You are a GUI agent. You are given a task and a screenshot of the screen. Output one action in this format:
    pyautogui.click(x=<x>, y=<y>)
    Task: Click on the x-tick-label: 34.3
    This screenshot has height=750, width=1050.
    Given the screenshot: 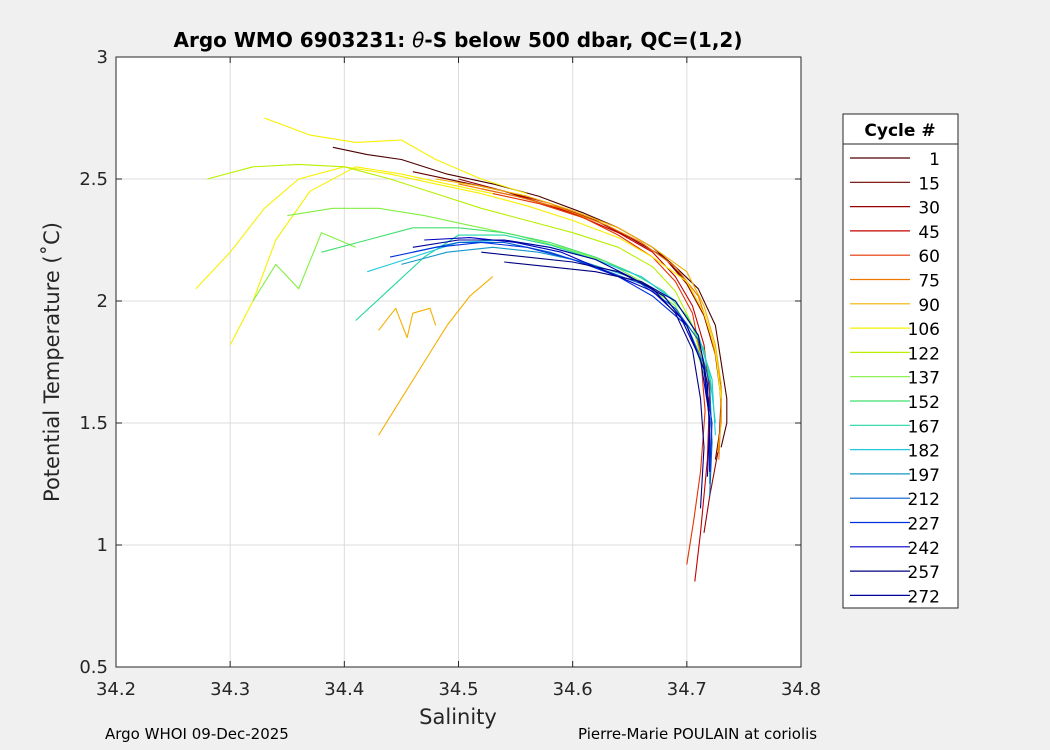 What is the action you would take?
    pyautogui.click(x=230, y=689)
    